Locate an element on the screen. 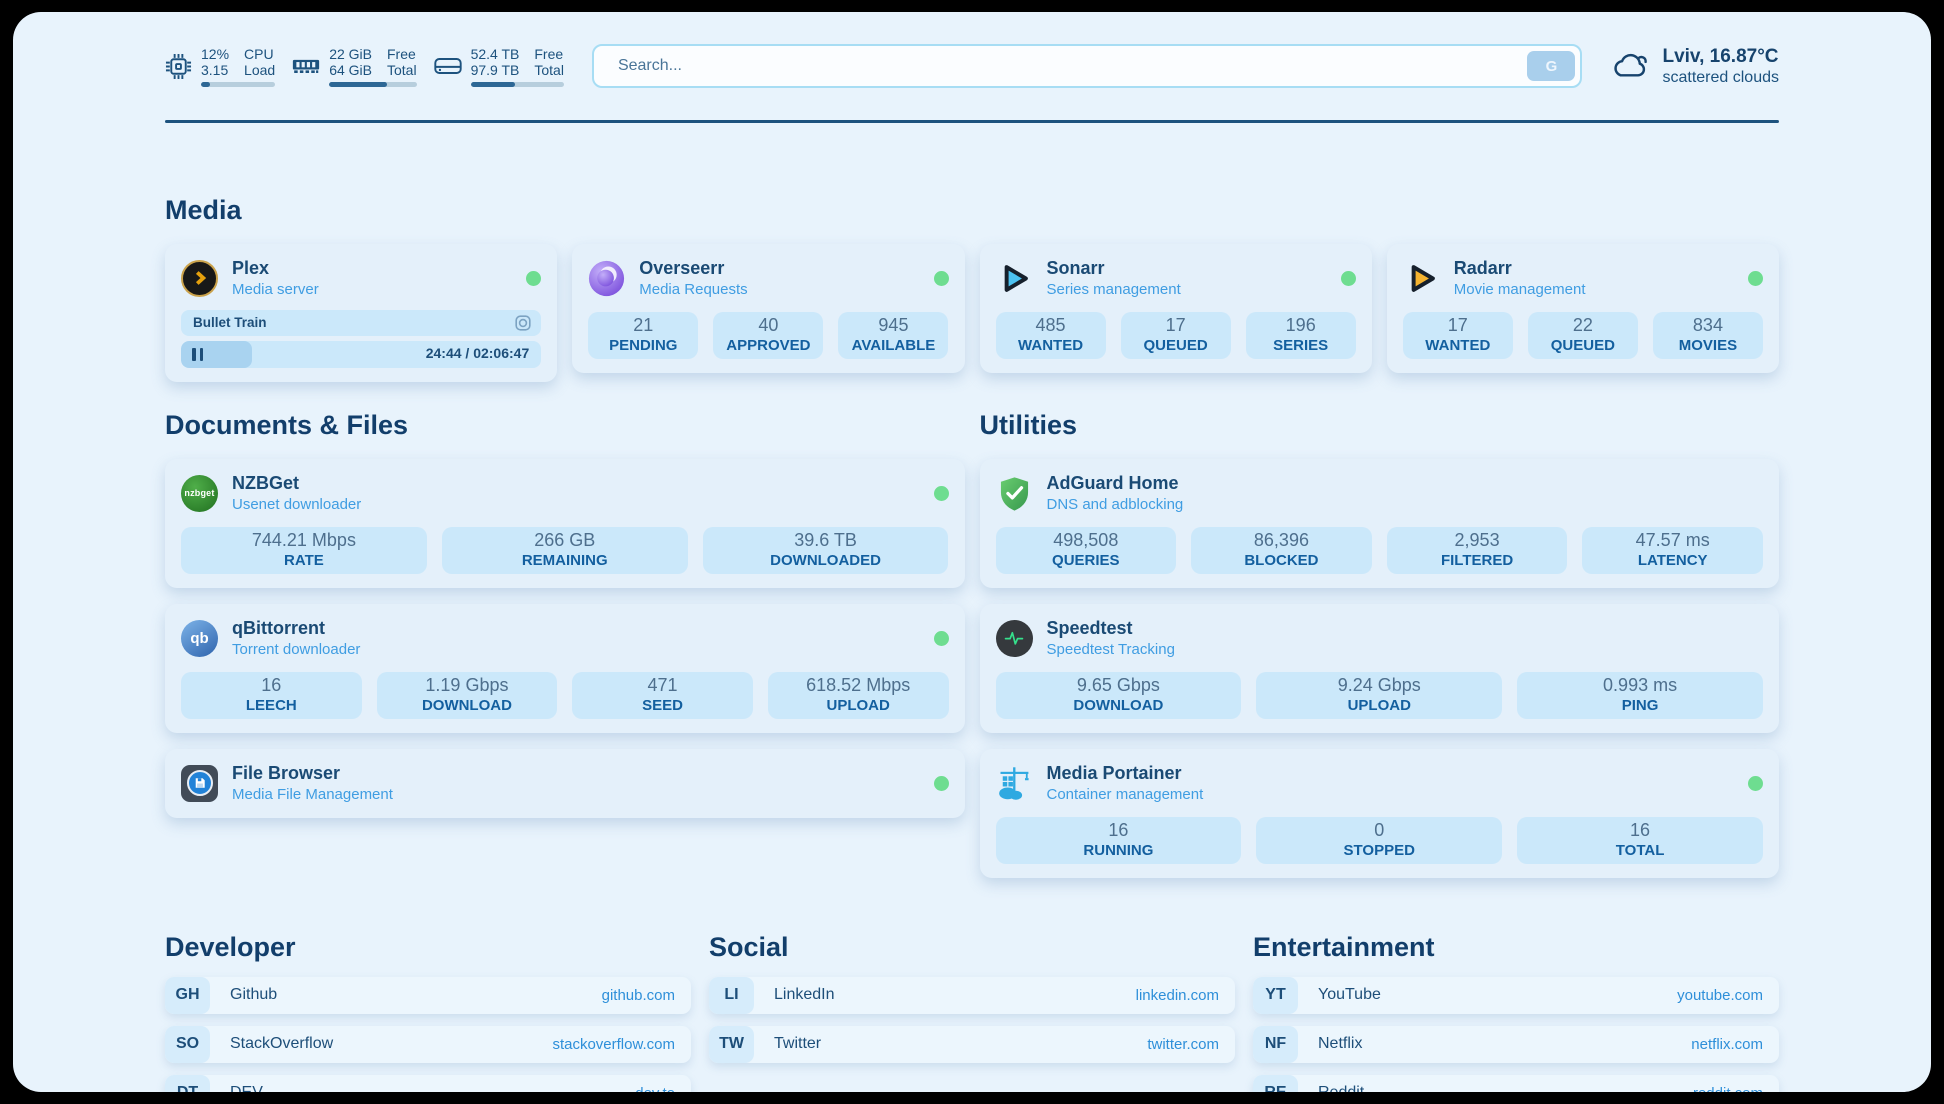  bookmark-url: twitter.com is located at coordinates (1183, 1044).